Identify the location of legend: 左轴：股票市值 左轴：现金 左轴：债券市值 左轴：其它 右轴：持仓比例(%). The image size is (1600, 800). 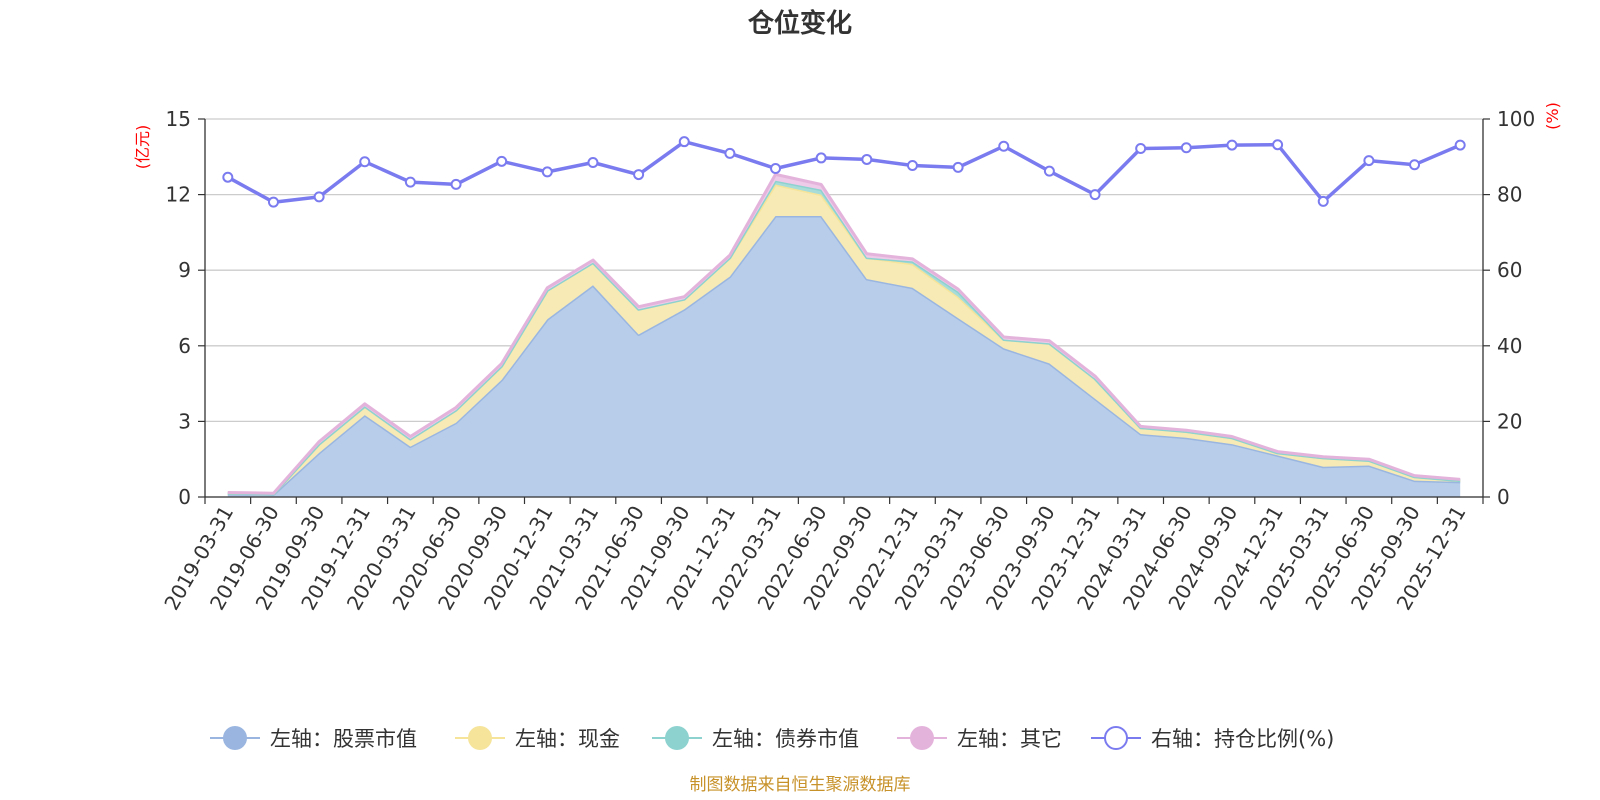
(772, 738).